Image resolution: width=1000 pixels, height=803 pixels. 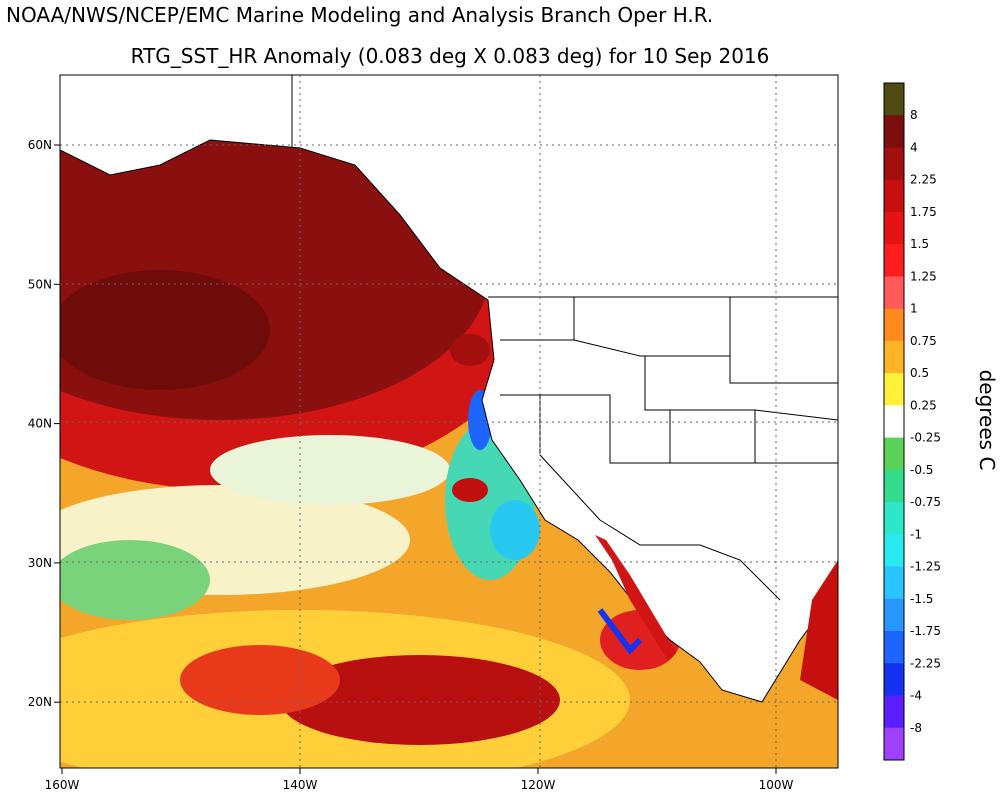 I want to click on colorbar-label: -1.75, so click(x=925, y=631).